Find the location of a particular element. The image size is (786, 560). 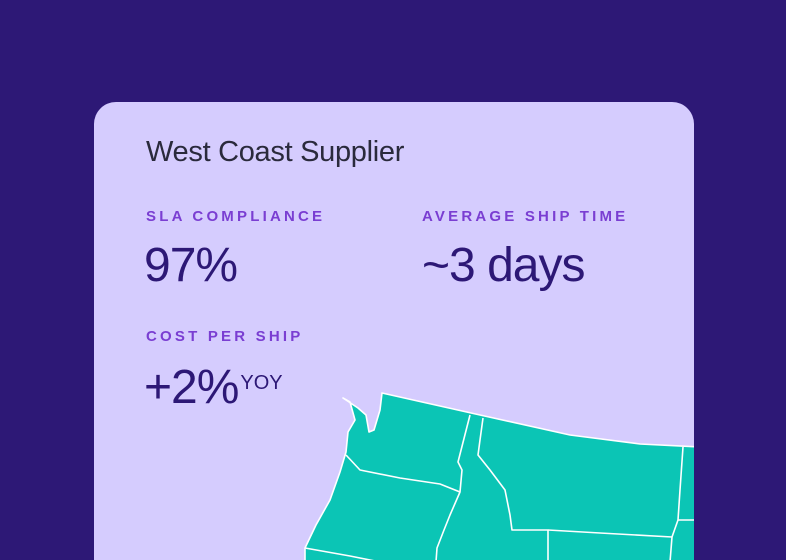

metric-label: SLA COMPLIANCE is located at coordinates (236, 216).